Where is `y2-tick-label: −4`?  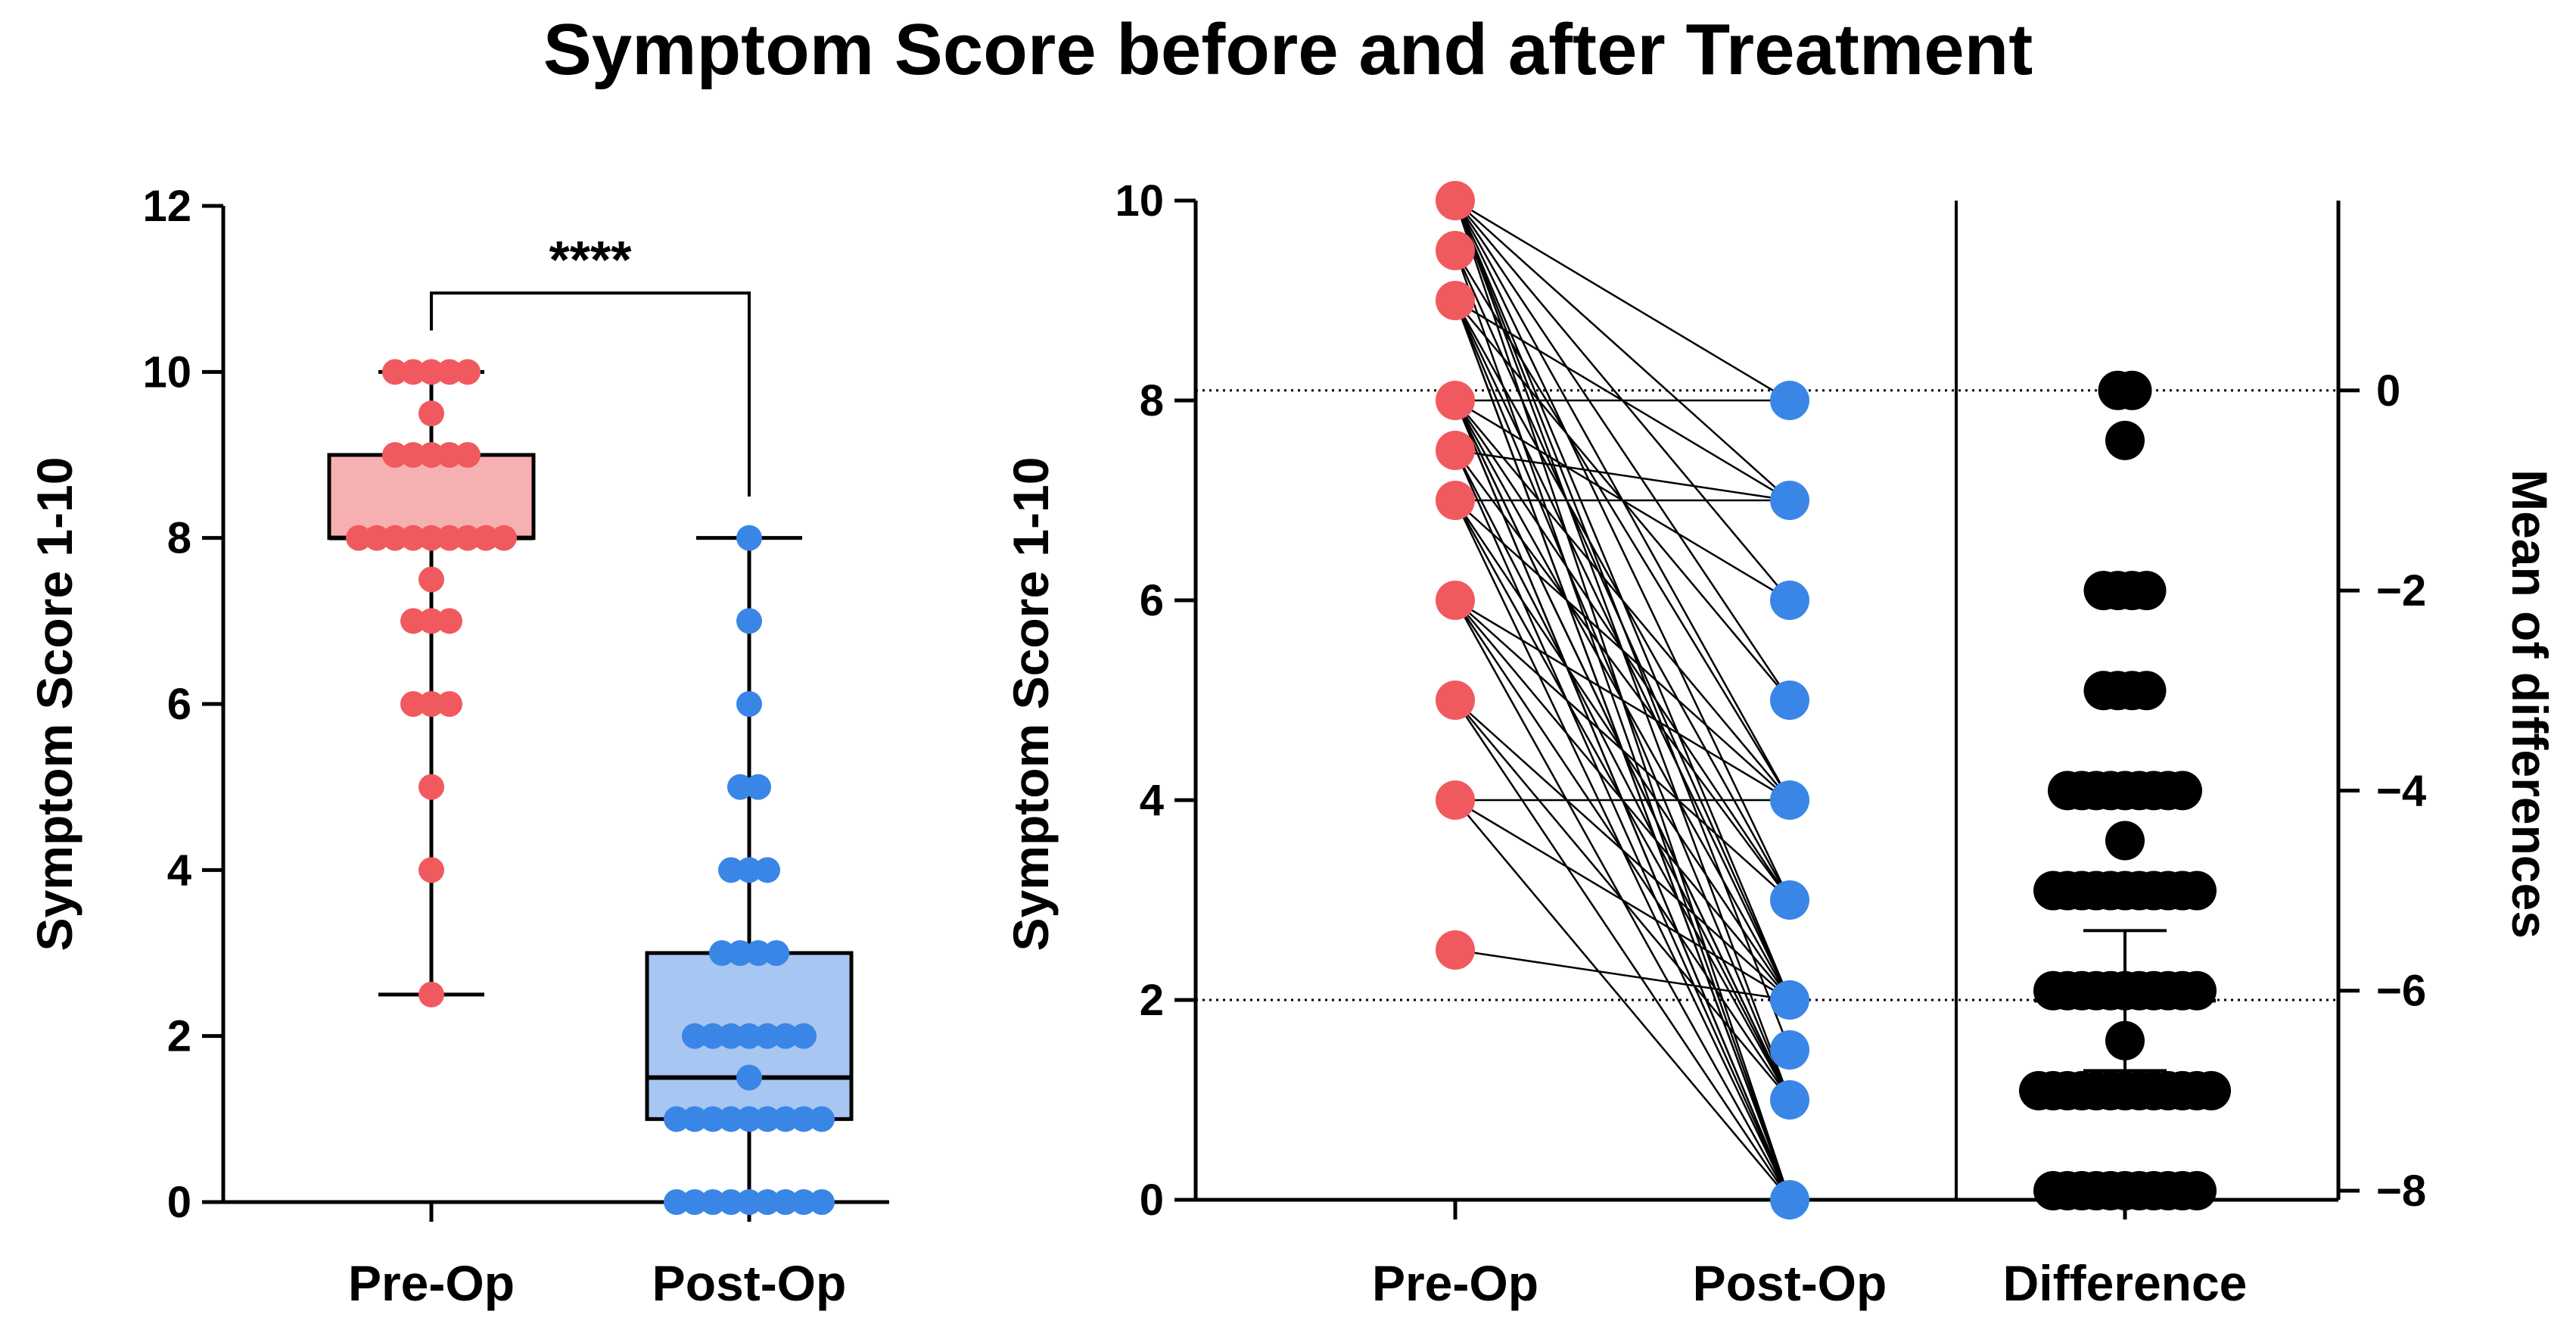
y2-tick-label: −4 is located at coordinates (2401, 790).